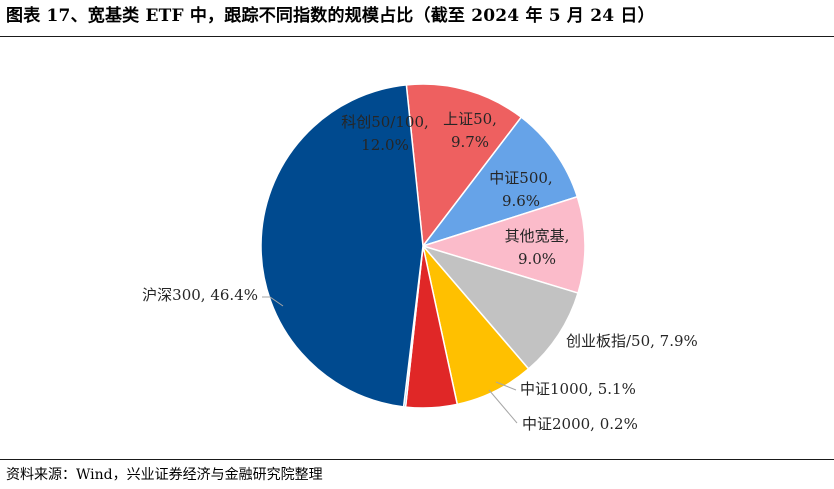 Image resolution: width=834 pixels, height=489 pixels. Describe the element at coordinates (385, 133) in the screenshot. I see `data-label-科创50/100: 科创50/100, 12.0%` at that location.